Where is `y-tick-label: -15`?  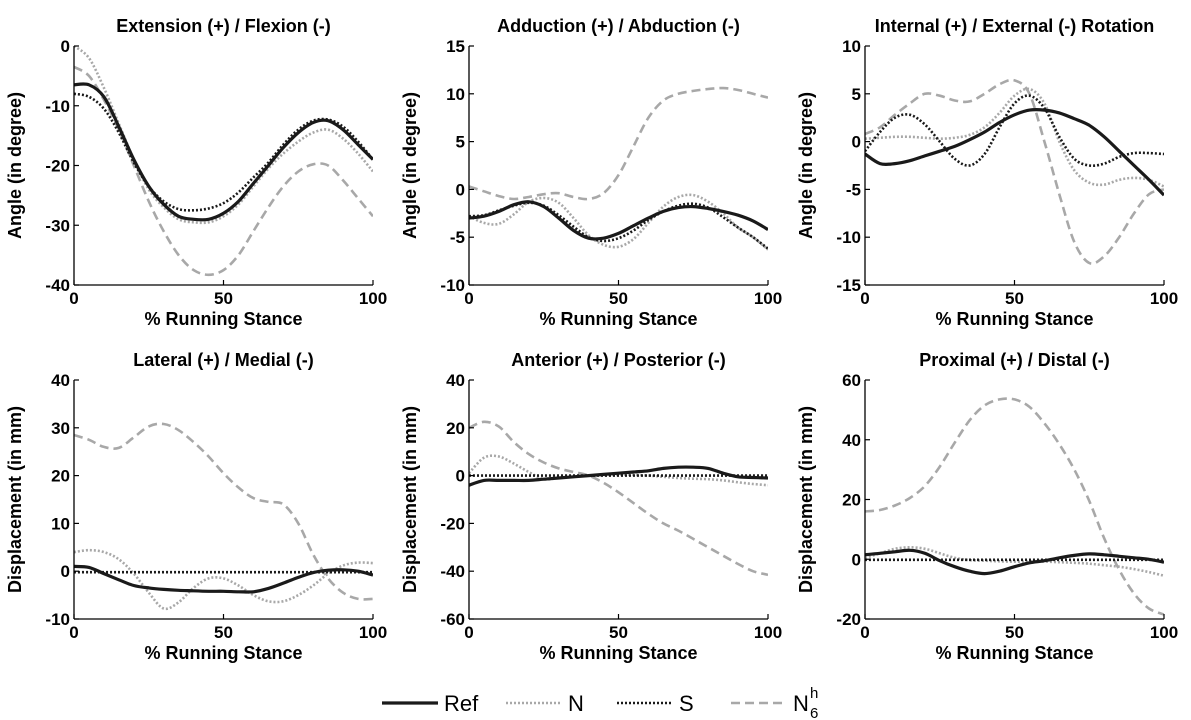
y-tick-label: -15 is located at coordinates (848, 285).